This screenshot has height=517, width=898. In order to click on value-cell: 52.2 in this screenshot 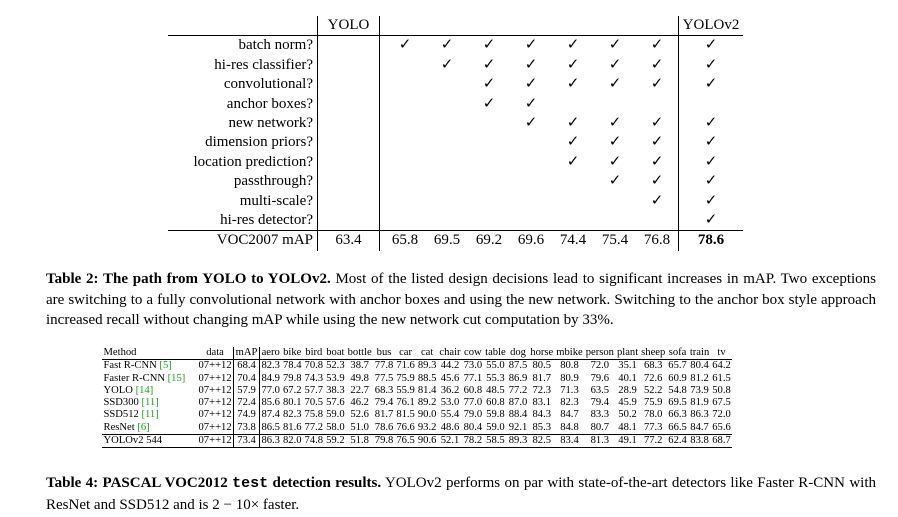, I will do `click(653, 390)`.